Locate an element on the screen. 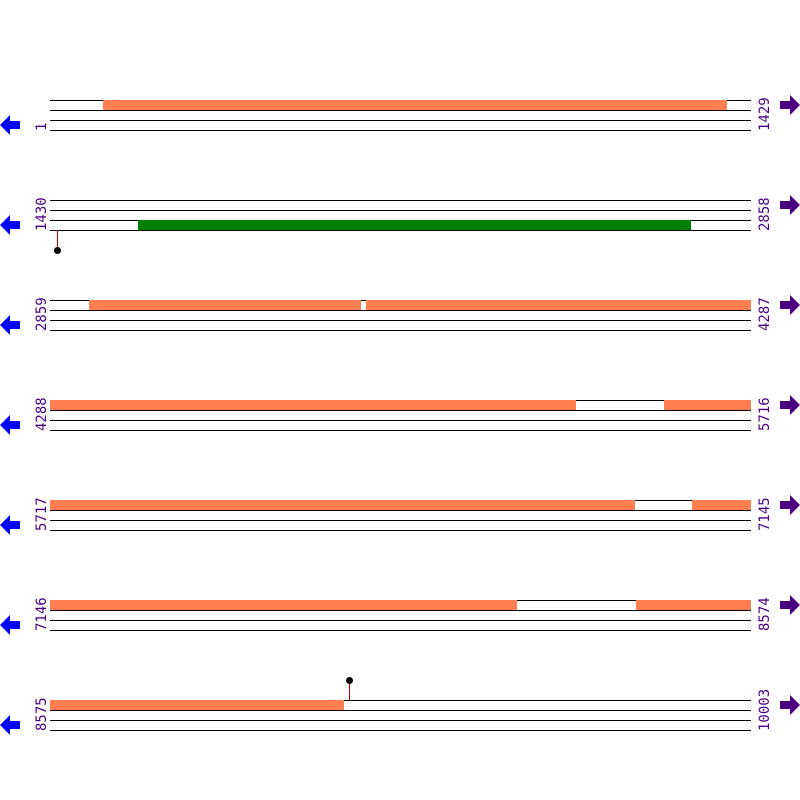 The height and width of the screenshot is (800, 800). row-start-label: 5717 is located at coordinates (42, 514).